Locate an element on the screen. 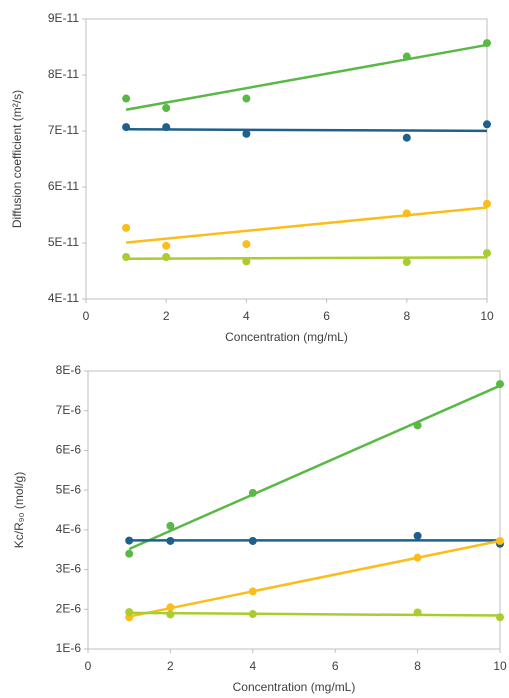  y-axis-label: Diffusion coefficient (m²/s) is located at coordinates (17, 159).